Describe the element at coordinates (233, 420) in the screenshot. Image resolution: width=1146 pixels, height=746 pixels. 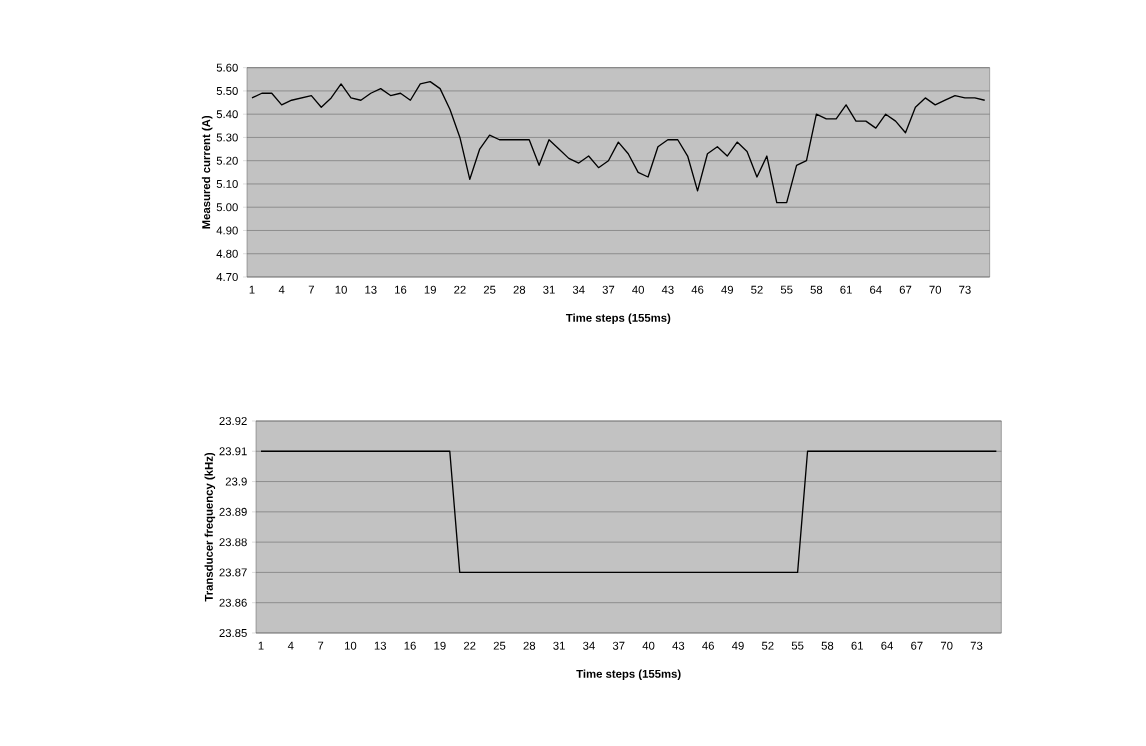
I see `y-tick-label: 23.92` at that location.